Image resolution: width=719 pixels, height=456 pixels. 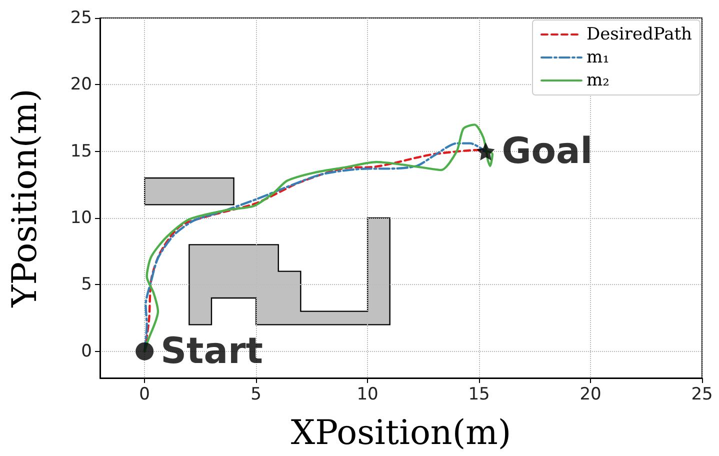 What do you see at coordinates (479, 394) in the screenshot?
I see `x-tick-label: 15` at bounding box center [479, 394].